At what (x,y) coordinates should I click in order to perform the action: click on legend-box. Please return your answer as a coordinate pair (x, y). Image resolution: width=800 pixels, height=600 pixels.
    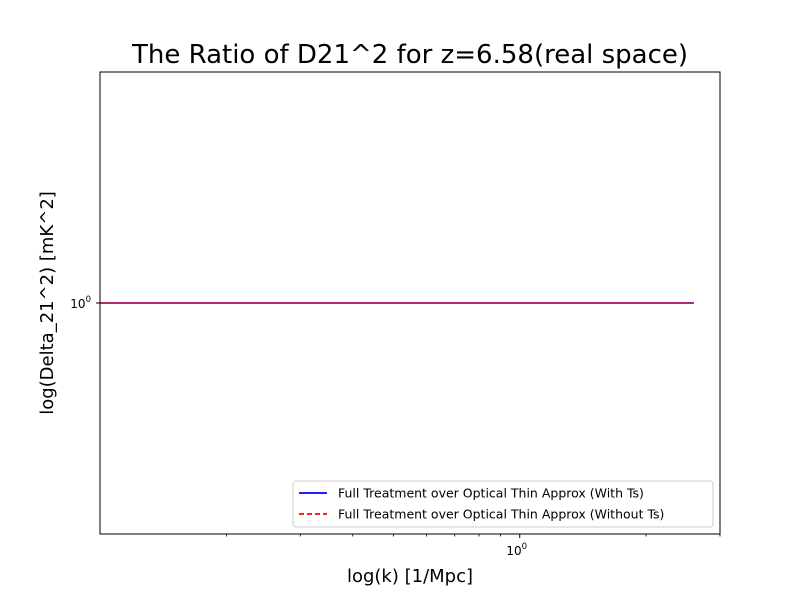
    Looking at the image, I should click on (503, 504).